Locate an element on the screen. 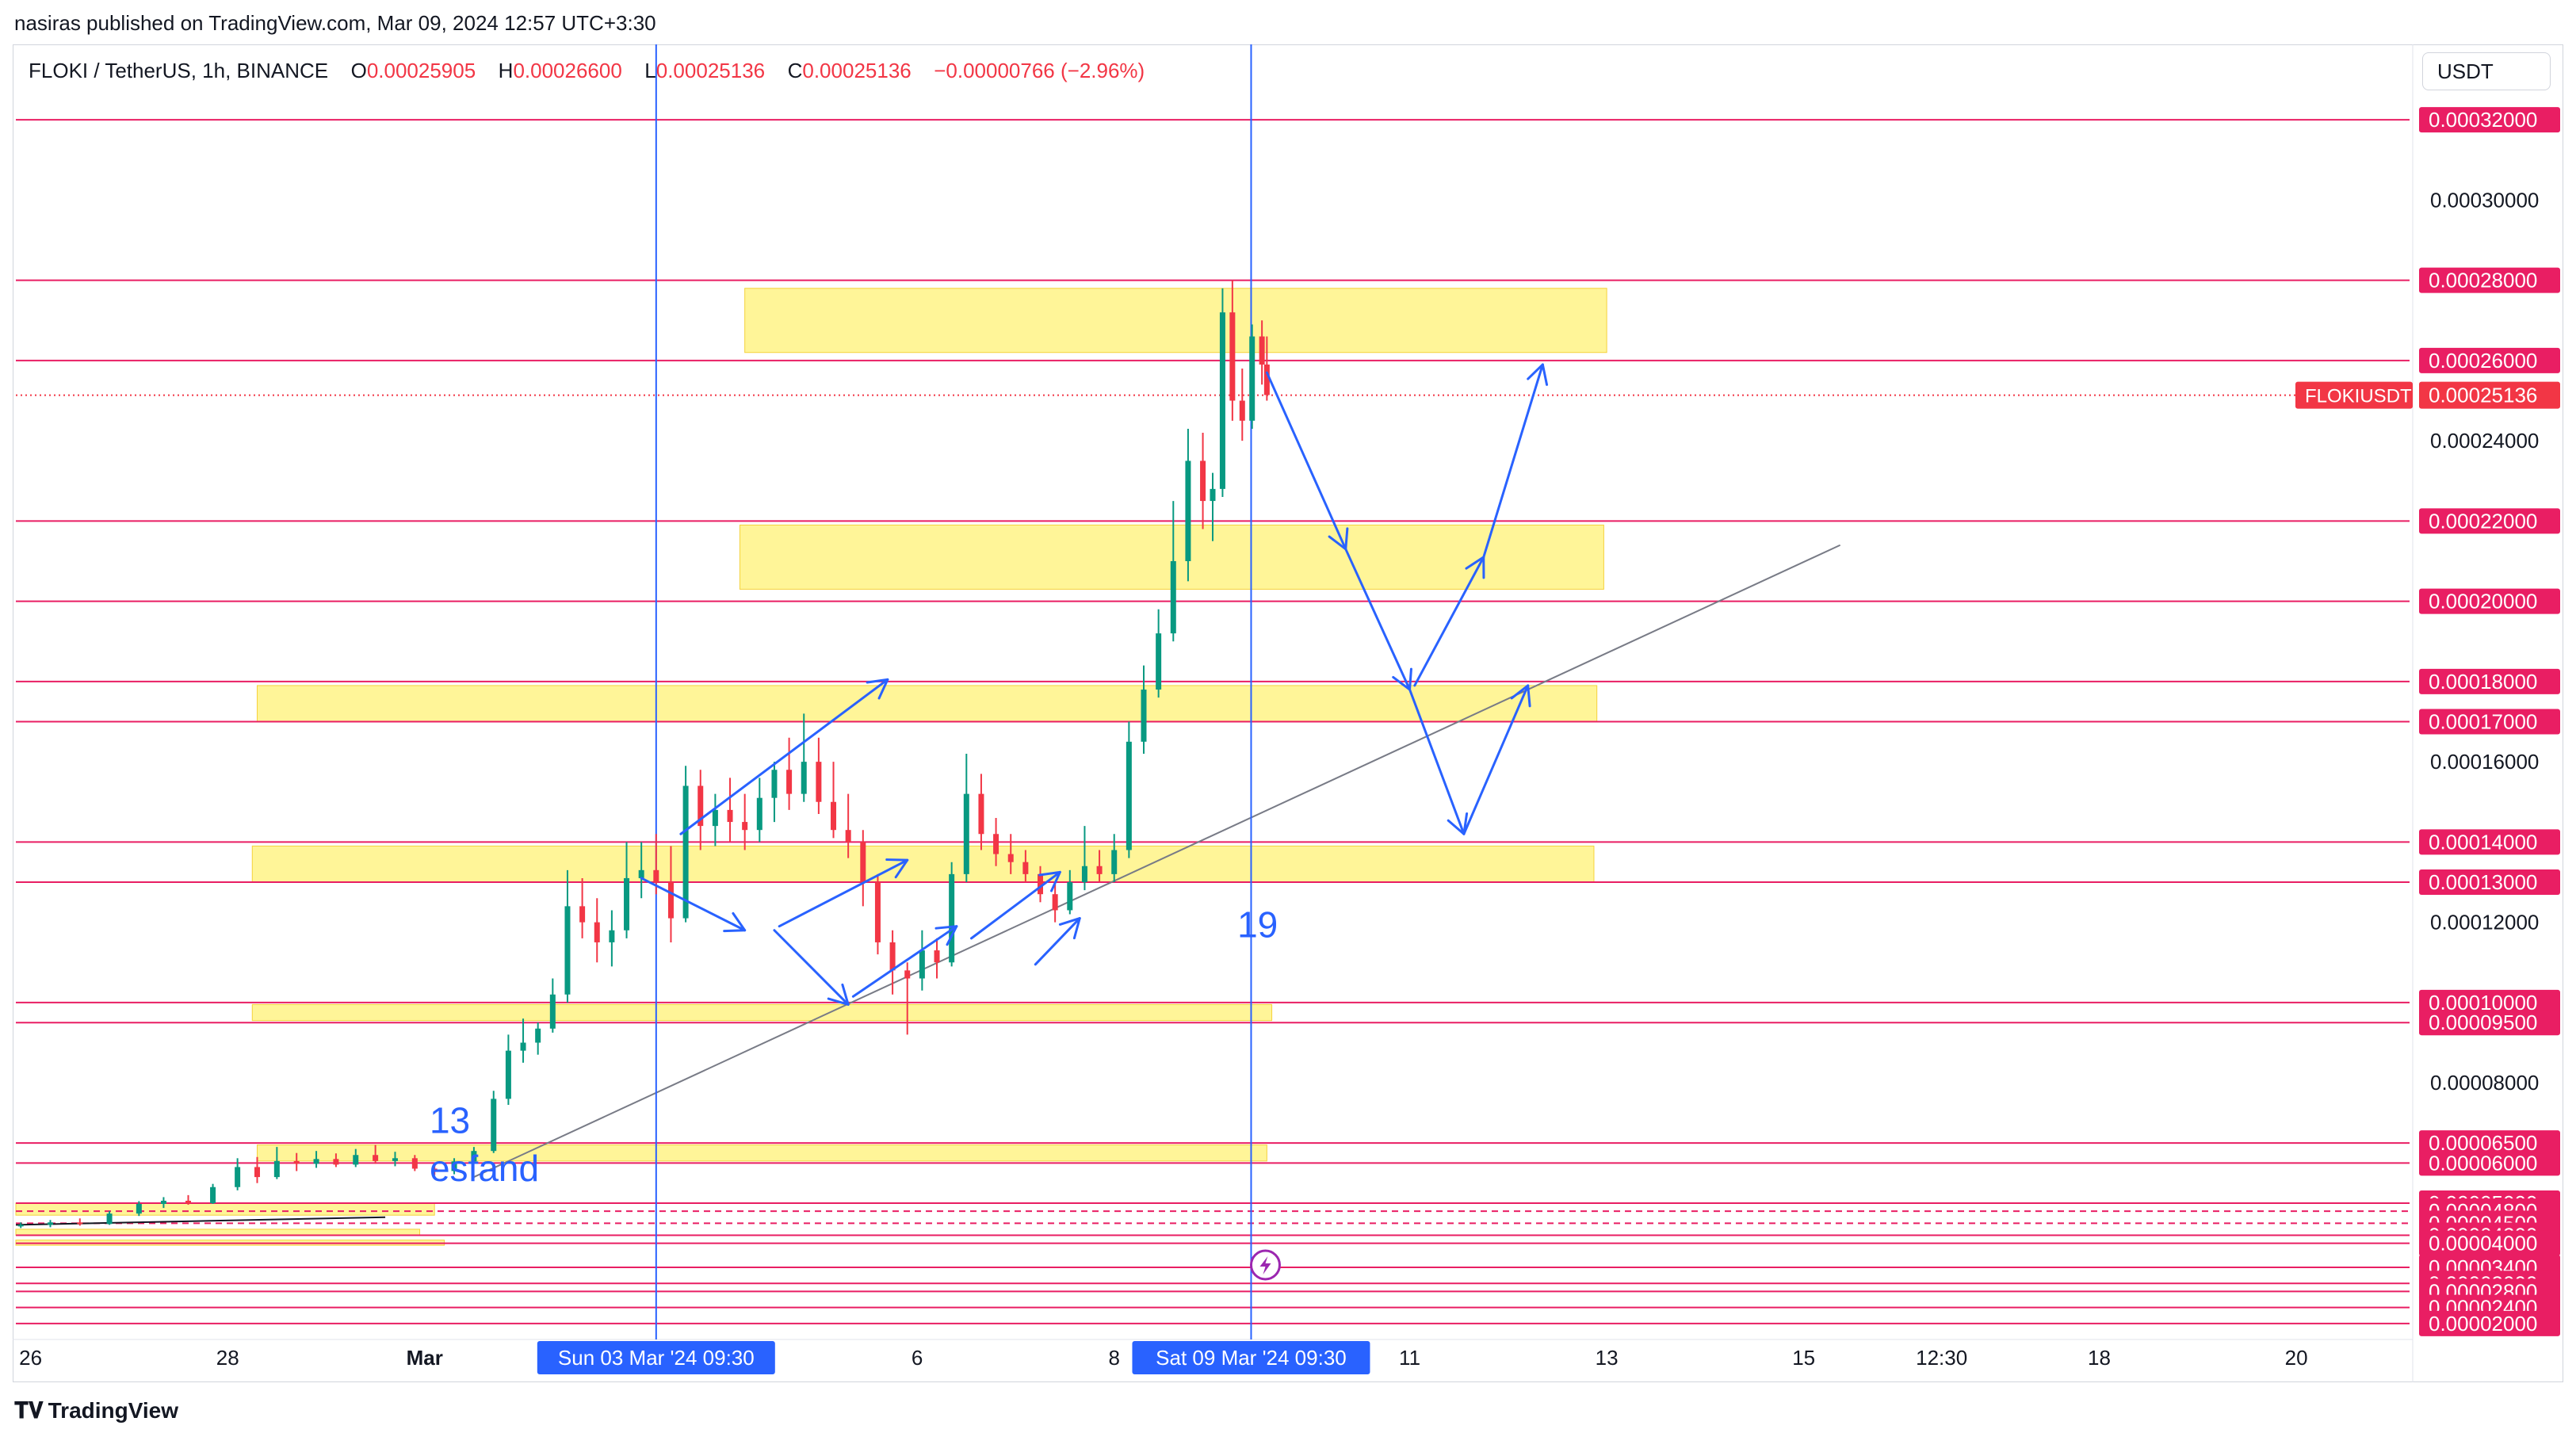 This screenshot has width=2576, height=1433. chart-annotation: 13 is located at coordinates (450, 1120).